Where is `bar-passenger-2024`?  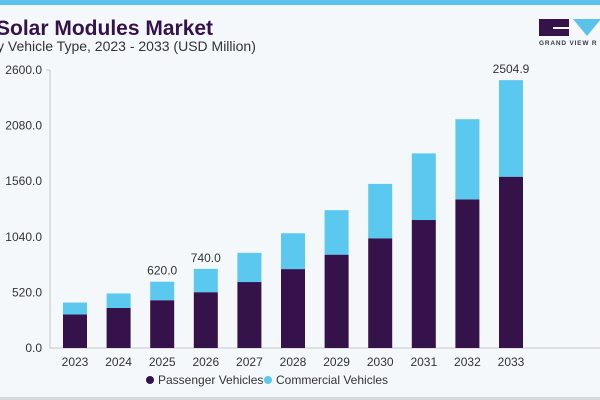
bar-passenger-2024 is located at coordinates (118, 328).